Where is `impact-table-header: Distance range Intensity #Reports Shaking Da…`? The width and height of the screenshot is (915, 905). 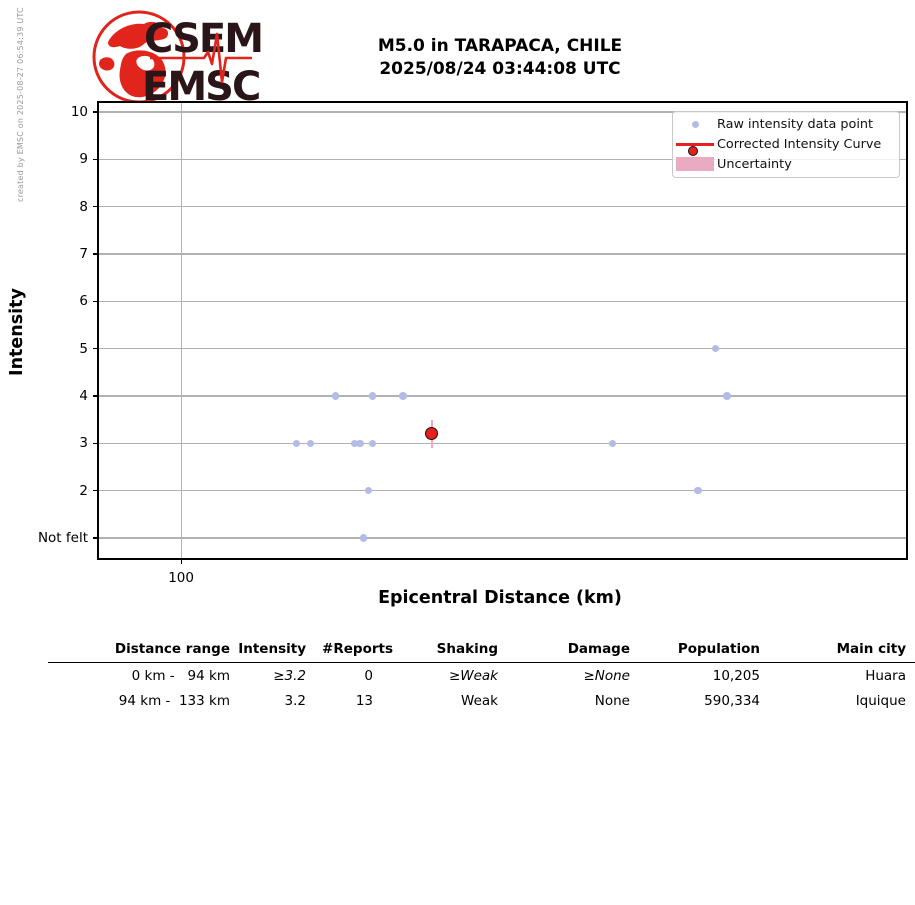 impact-table-header: Distance range Intensity #Reports Shaking Da… is located at coordinates (481, 651).